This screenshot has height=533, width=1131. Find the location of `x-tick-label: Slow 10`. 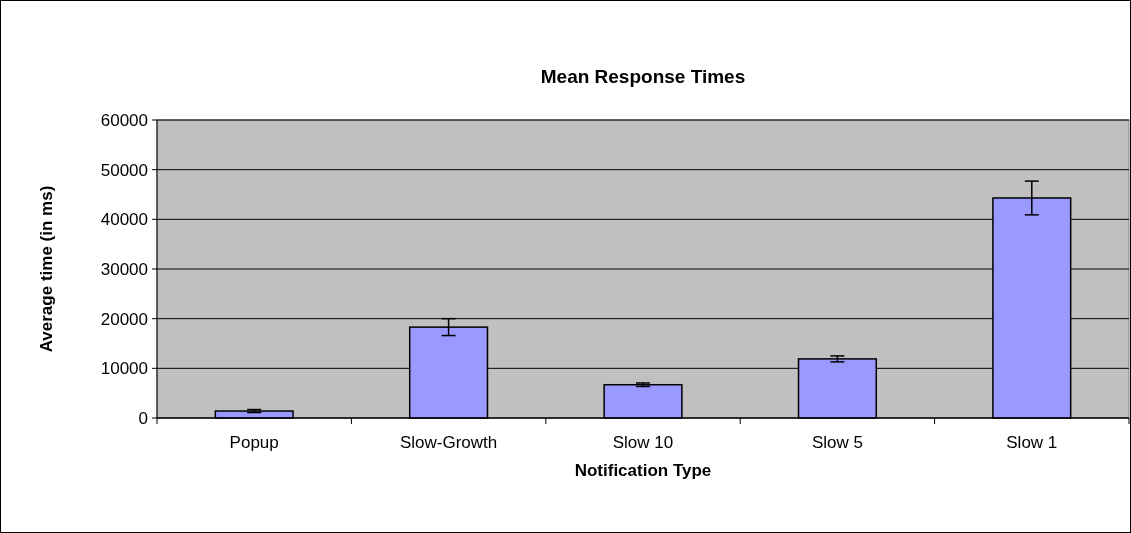

x-tick-label: Slow 10 is located at coordinates (643, 442).